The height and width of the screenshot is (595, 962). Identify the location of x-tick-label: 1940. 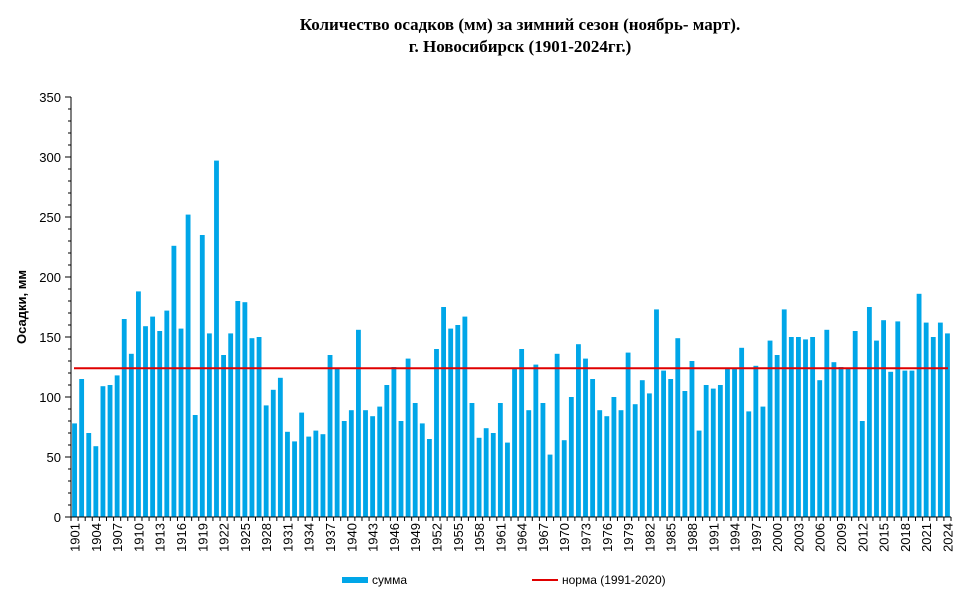
(351, 537).